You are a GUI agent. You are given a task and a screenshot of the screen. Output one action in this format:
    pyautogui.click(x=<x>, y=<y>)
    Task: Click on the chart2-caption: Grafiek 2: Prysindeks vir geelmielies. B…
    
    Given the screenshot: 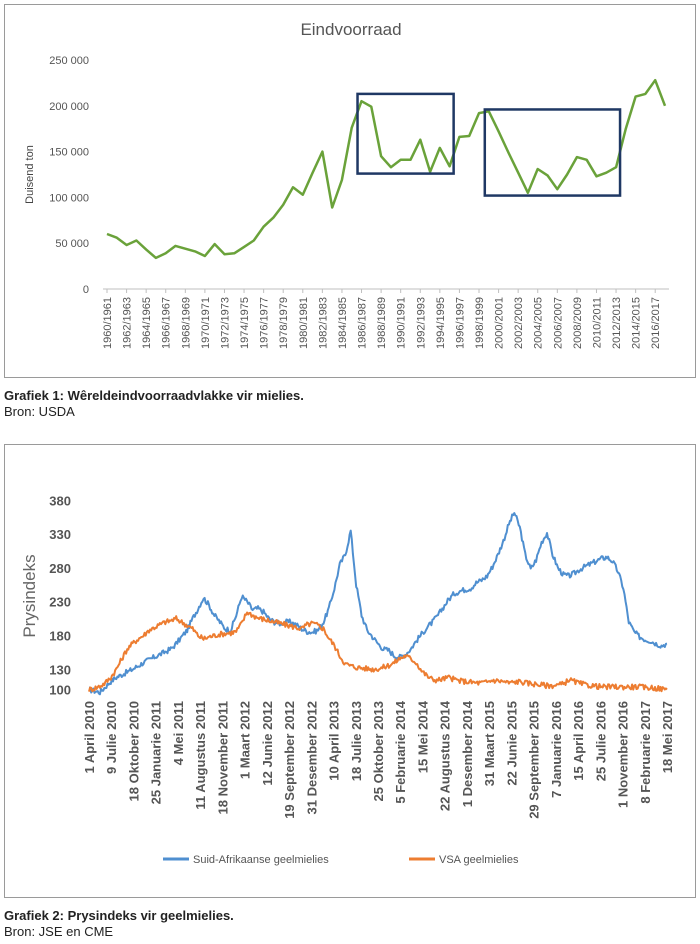 What is the action you would take?
    pyautogui.click(x=119, y=924)
    